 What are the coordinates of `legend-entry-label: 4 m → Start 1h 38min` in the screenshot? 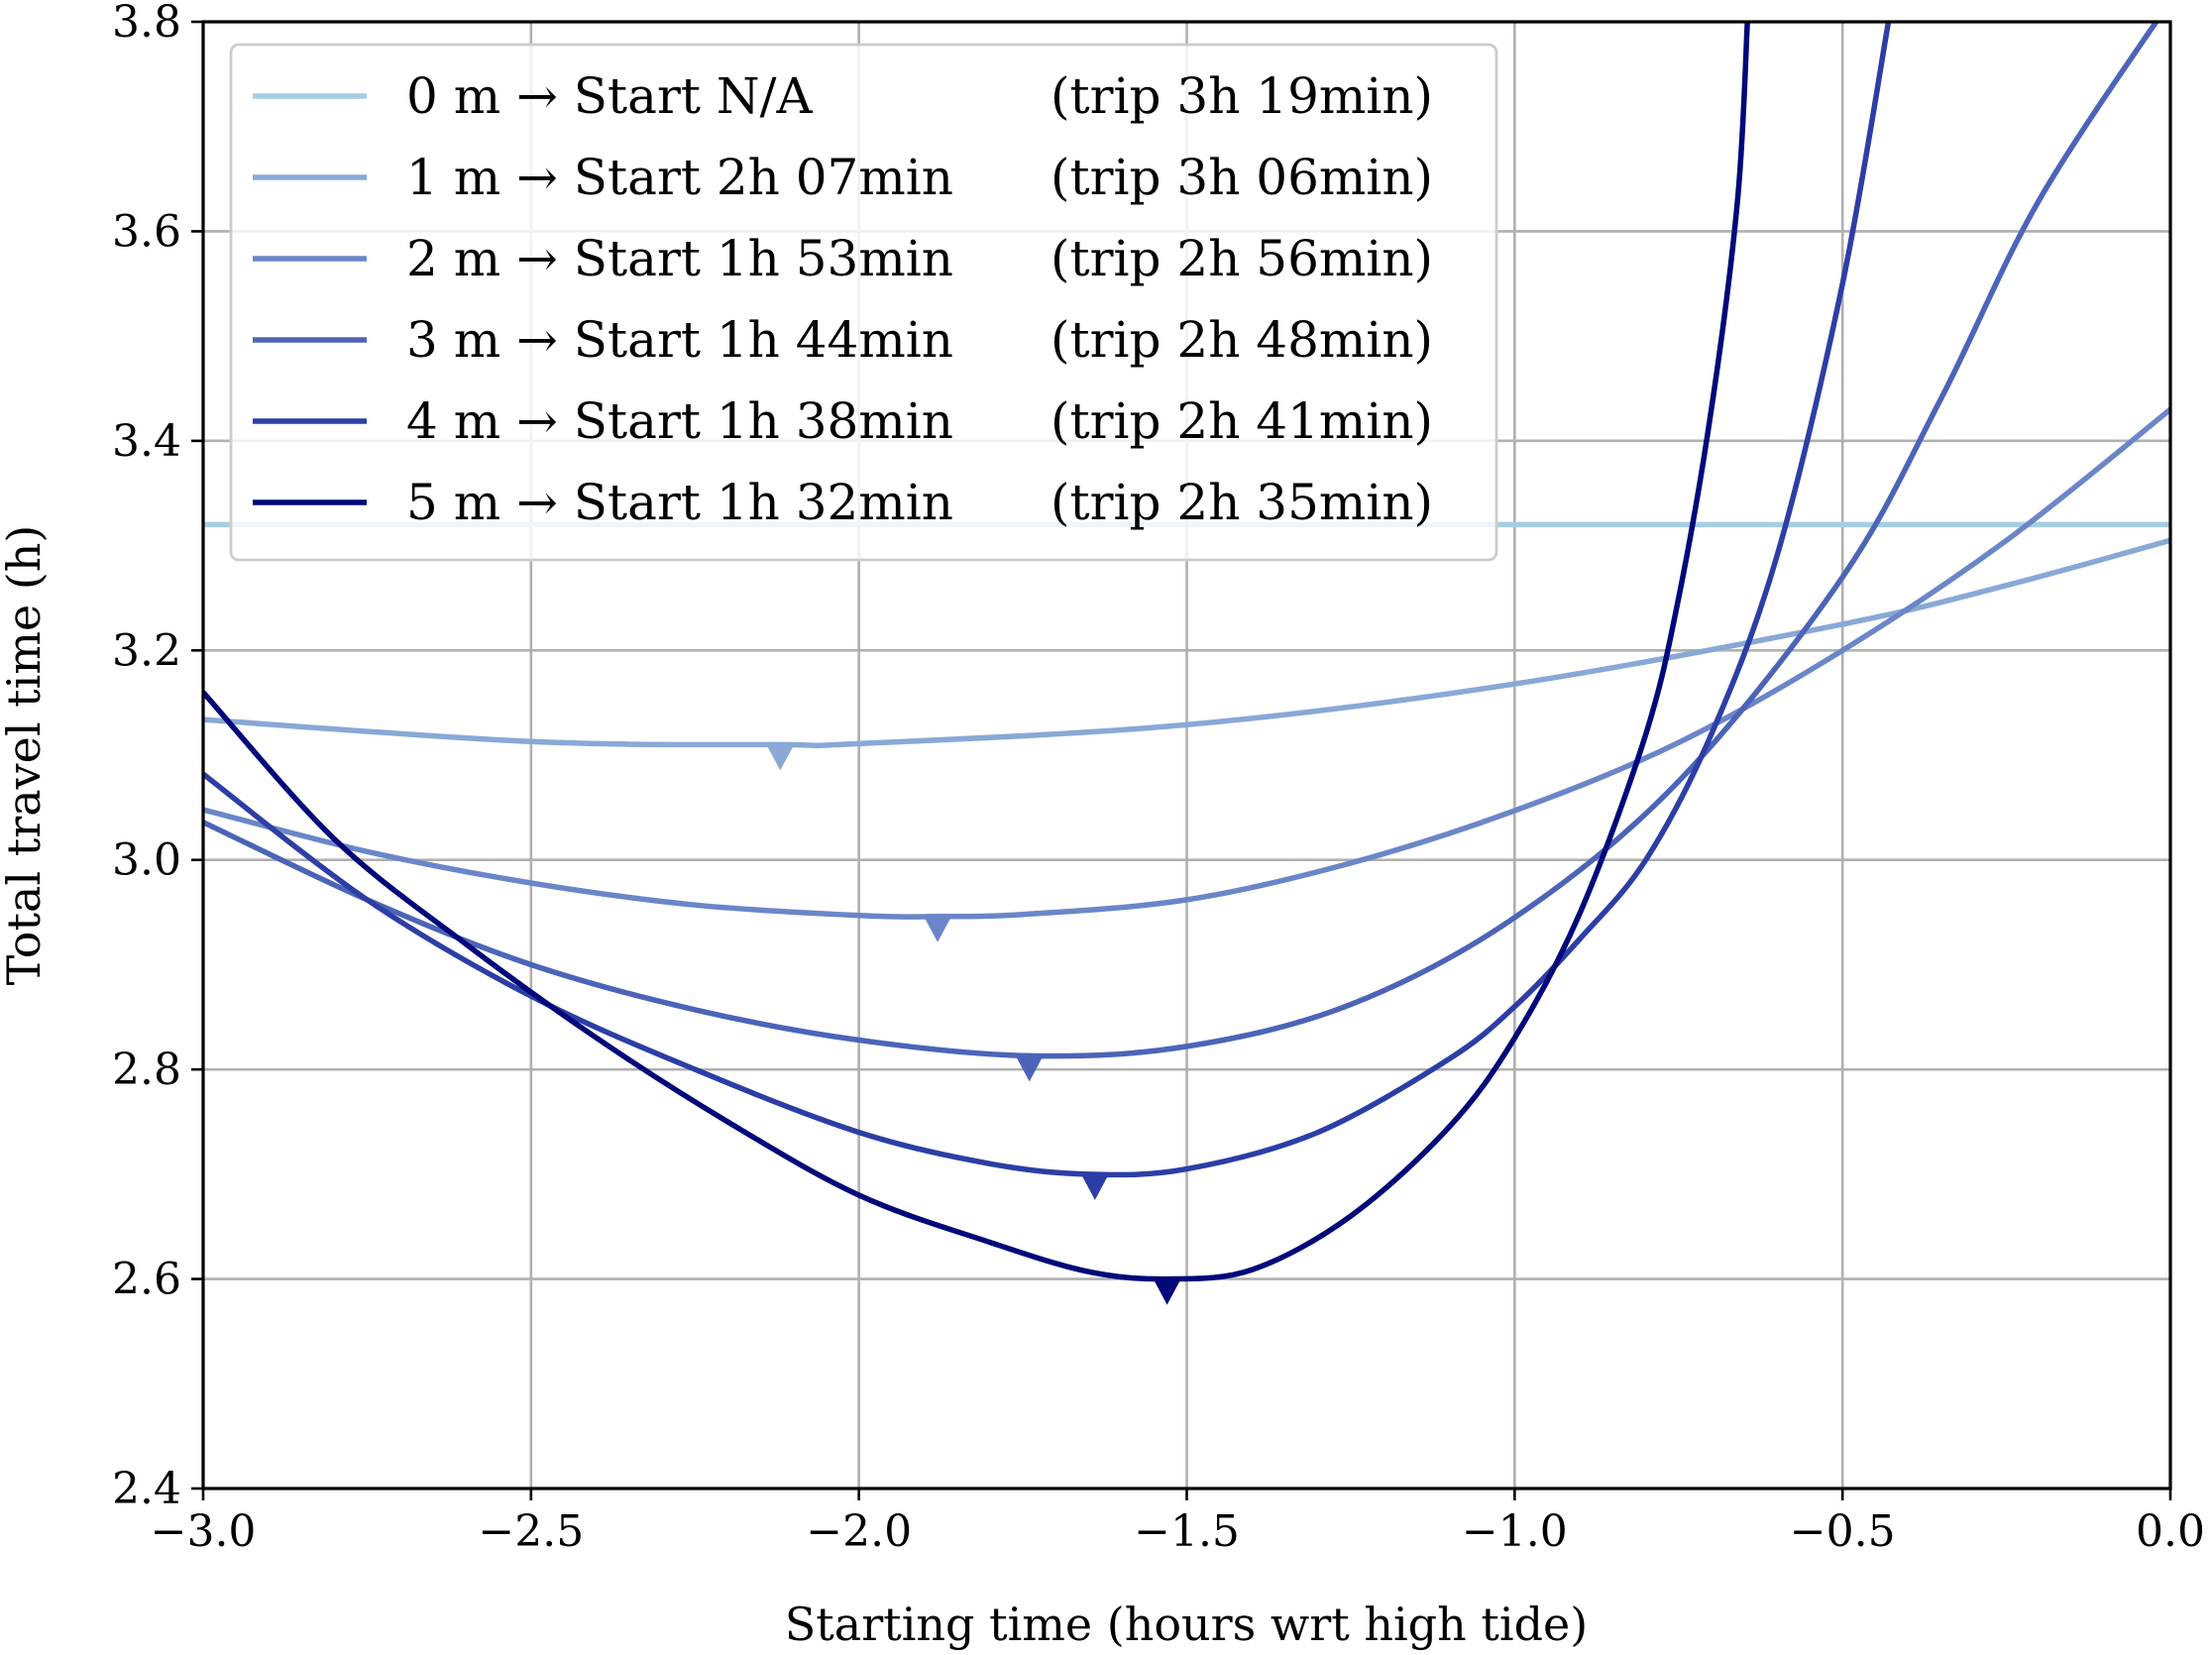 It's located at (679, 421).